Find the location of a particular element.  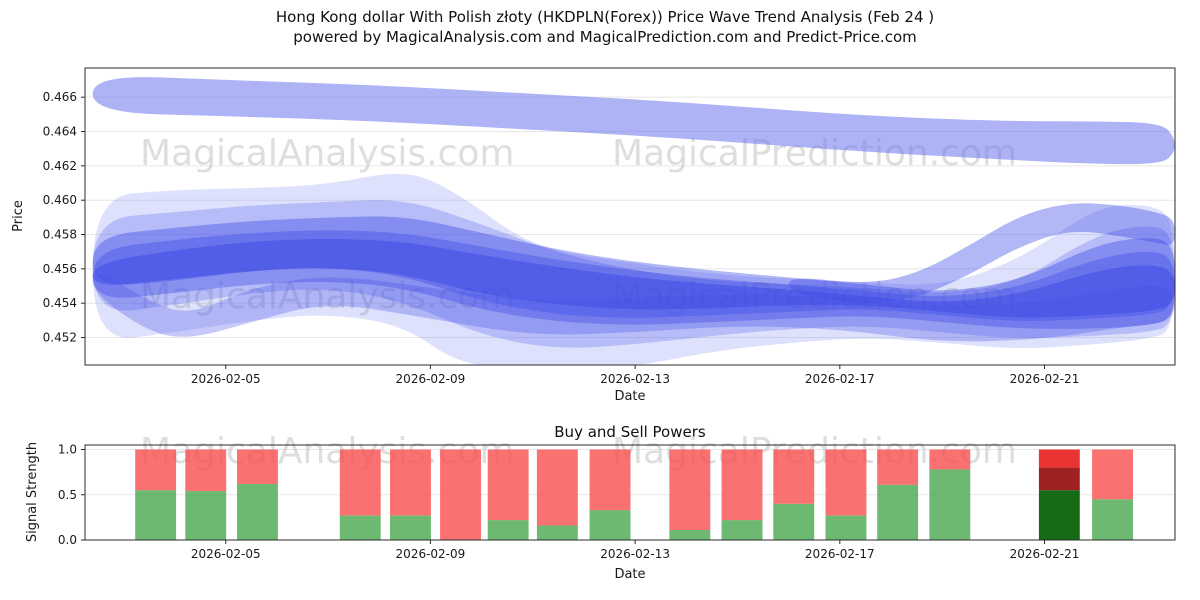

power-xtick-label: 2026-02-09 is located at coordinates (431, 554).